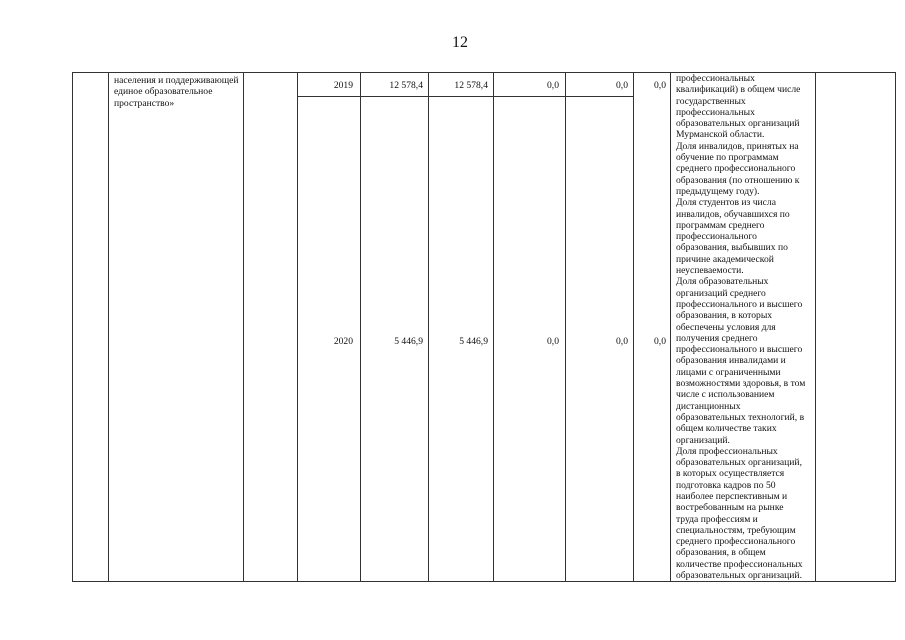  I want to click on indicator-line: инвалидов, обучавшихся по, so click(733, 214).